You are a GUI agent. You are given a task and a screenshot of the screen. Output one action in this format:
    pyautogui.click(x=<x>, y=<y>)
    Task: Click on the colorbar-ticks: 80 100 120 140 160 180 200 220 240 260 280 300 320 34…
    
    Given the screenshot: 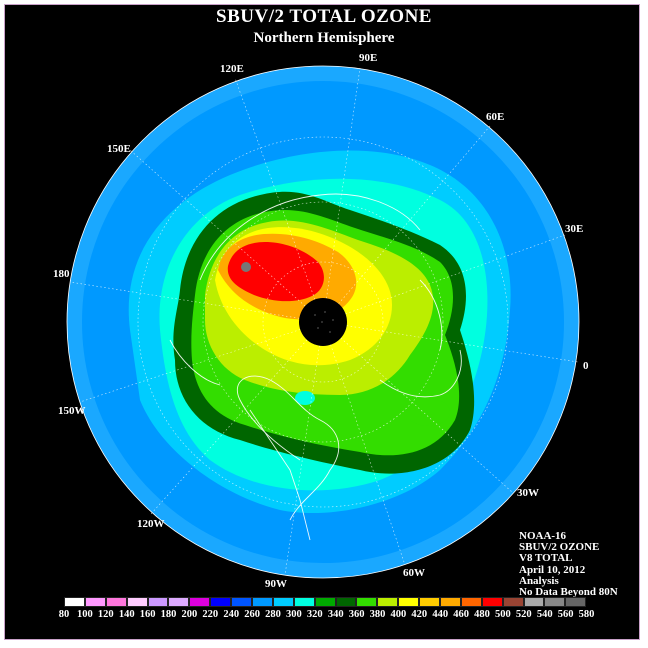 What is the action you would take?
    pyautogui.click(x=324, y=616)
    